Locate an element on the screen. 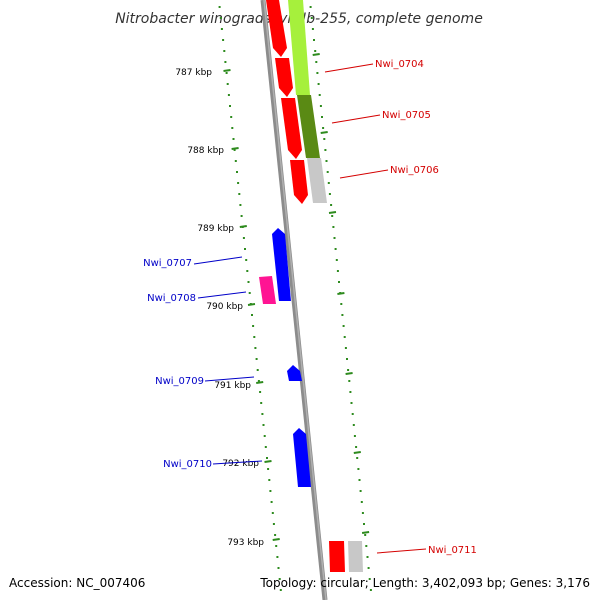  gene-label-nwi-0708: Nwi_0708 is located at coordinates (171, 298).